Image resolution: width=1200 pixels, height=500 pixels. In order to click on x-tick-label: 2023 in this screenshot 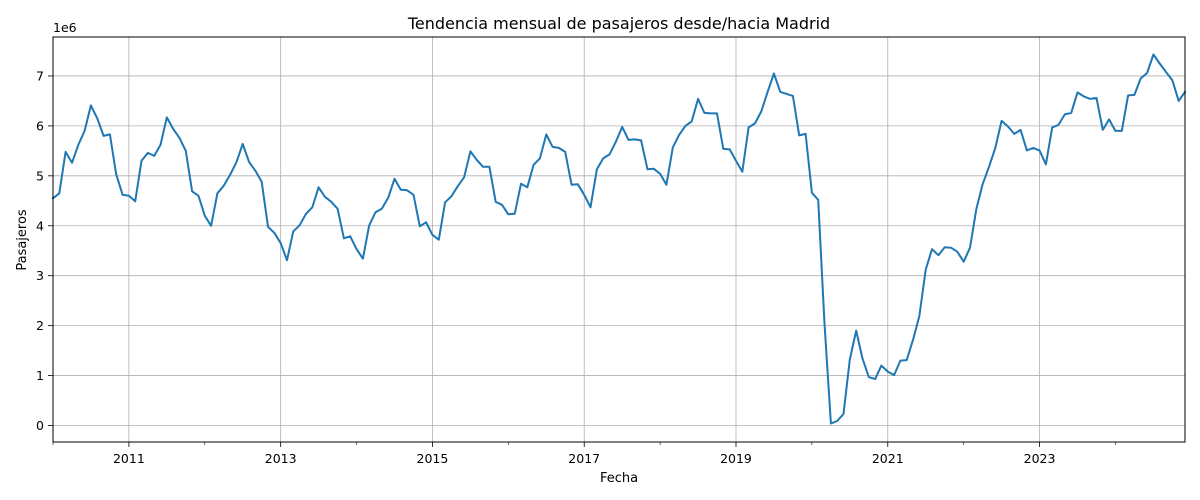, I will do `click(1040, 458)`.